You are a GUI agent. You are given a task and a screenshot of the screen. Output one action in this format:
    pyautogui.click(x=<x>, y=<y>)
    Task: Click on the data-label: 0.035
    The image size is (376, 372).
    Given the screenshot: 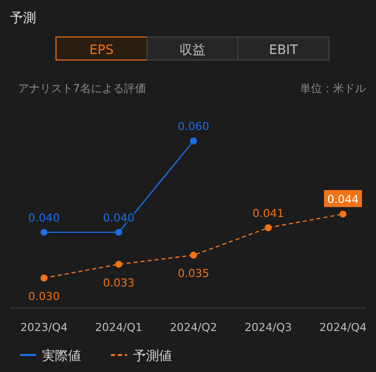 What is the action you would take?
    pyautogui.click(x=194, y=273)
    